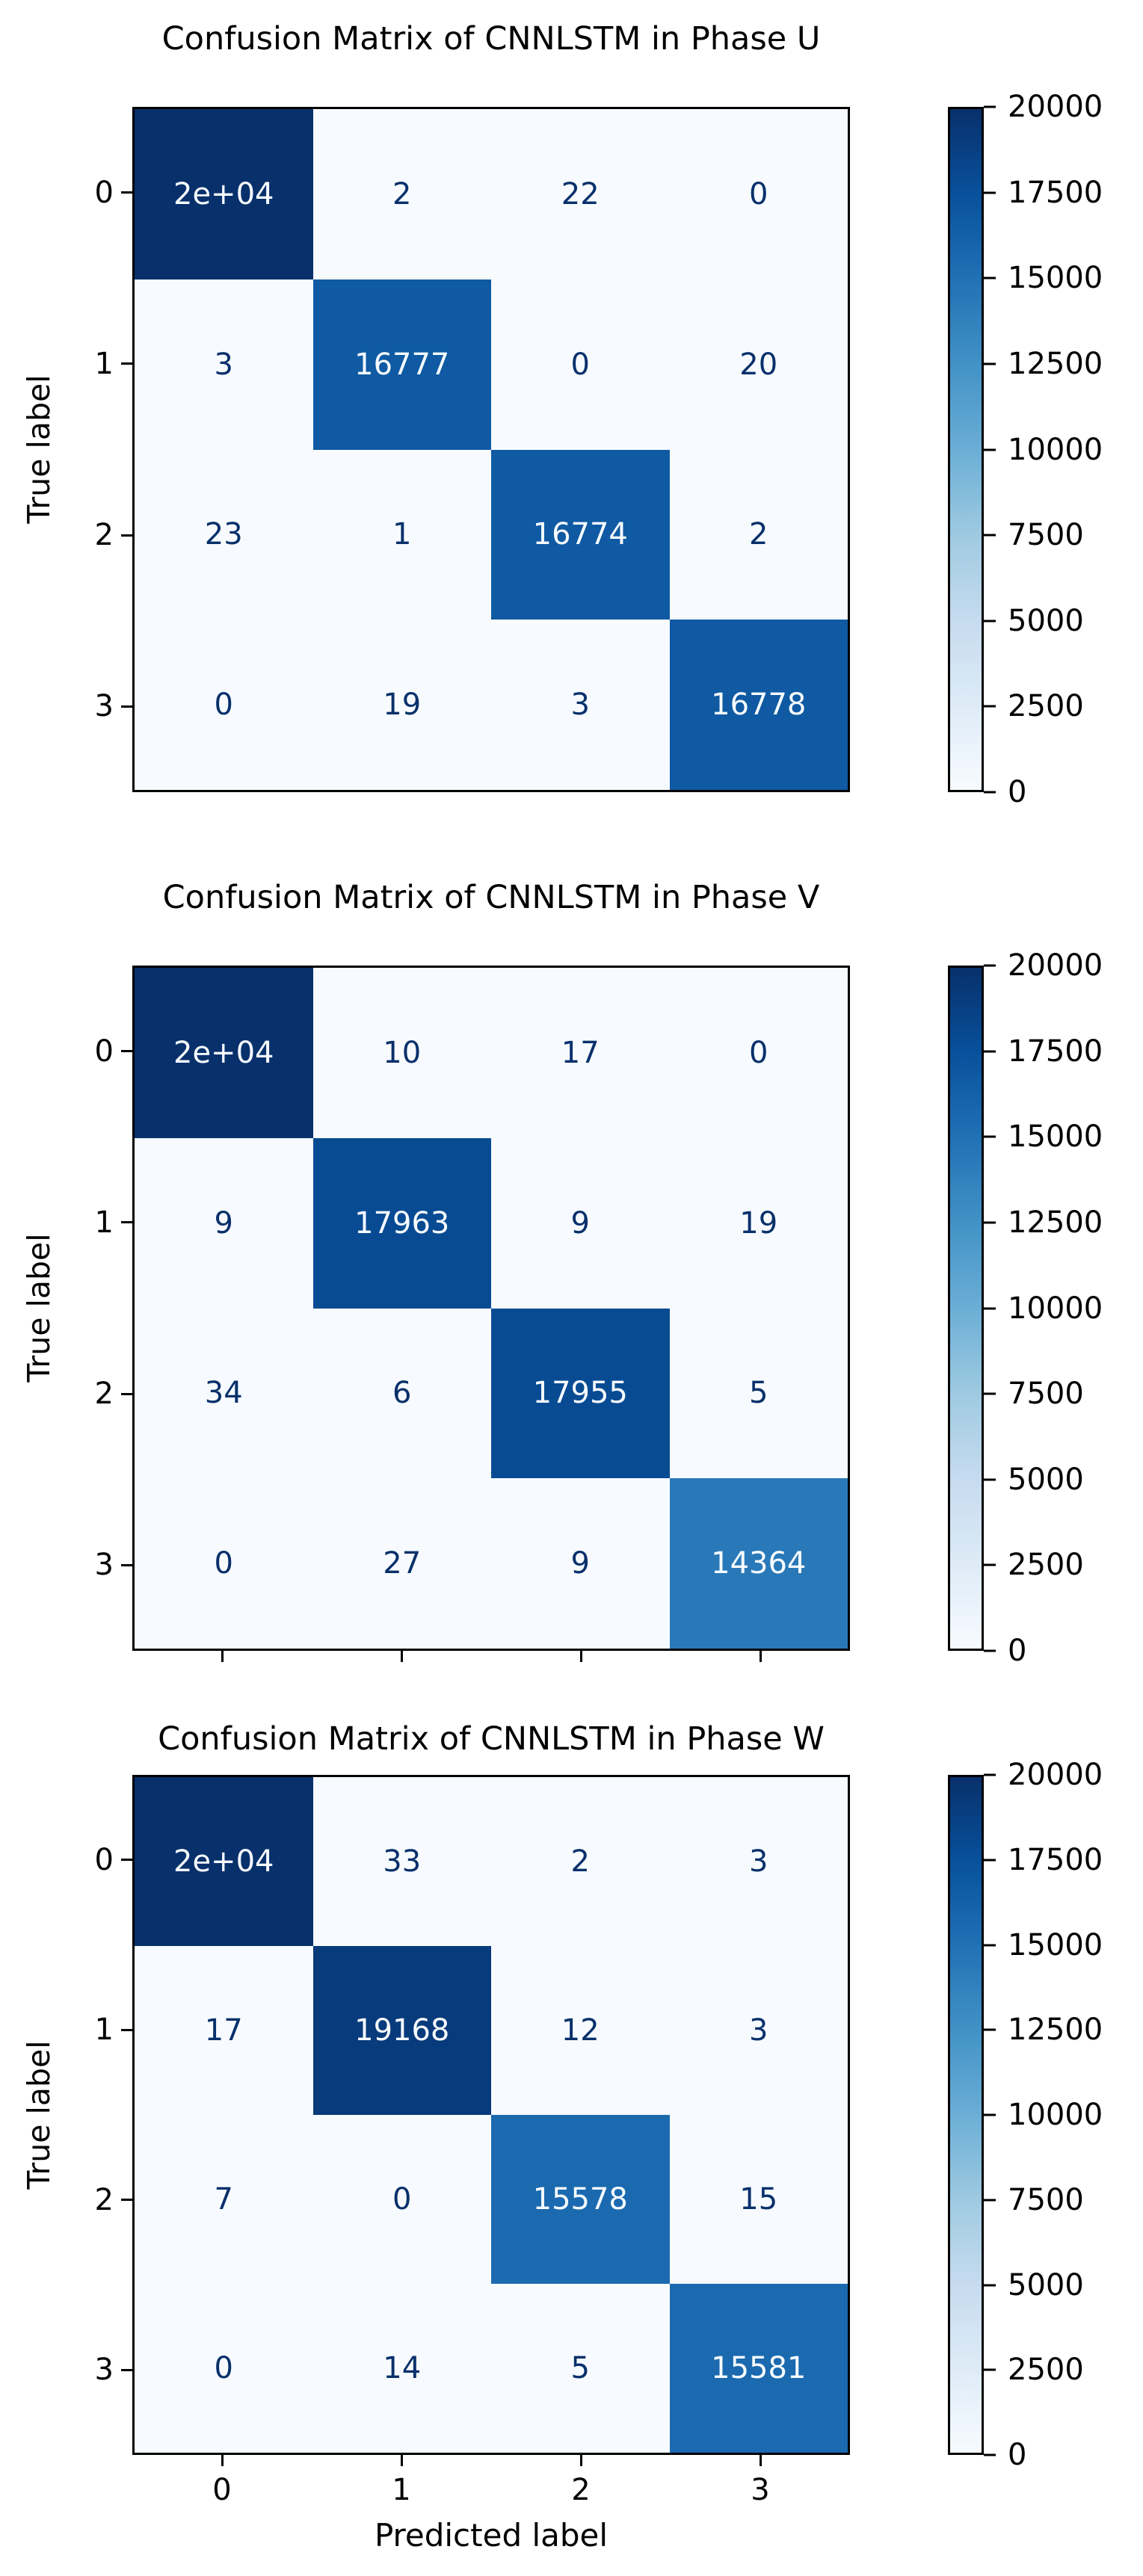 Image resolution: width=1143 pixels, height=2576 pixels. I want to click on y-tick-label: 3, so click(104, 1565).